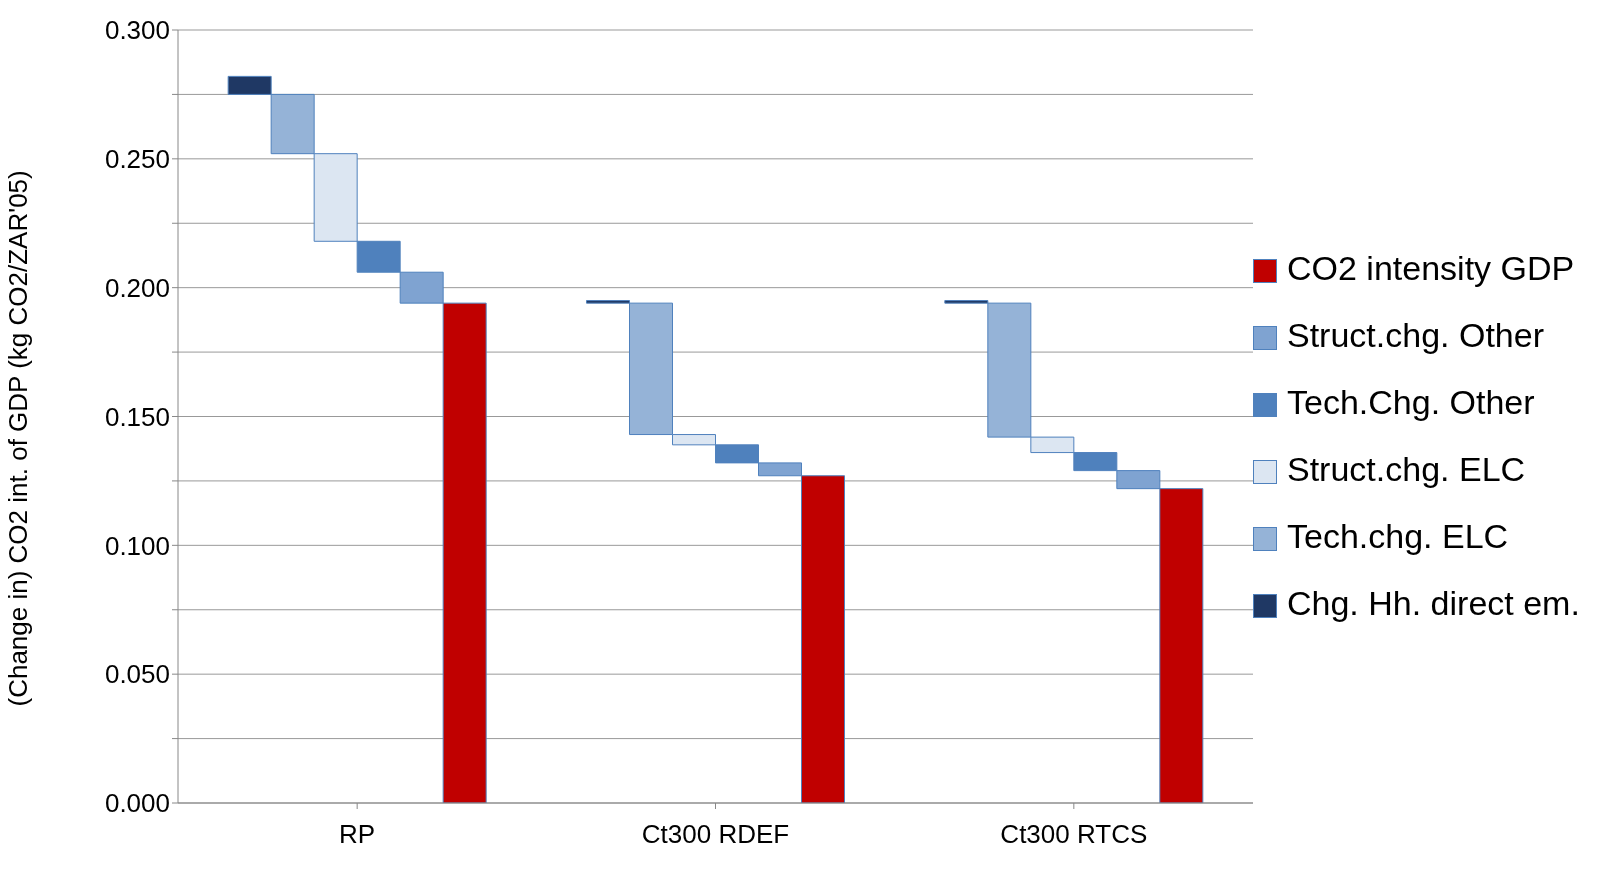 This screenshot has height=875, width=1602. Describe the element at coordinates (1415, 335) in the screenshot. I see `legend-label: Struct.chg. Other` at that location.